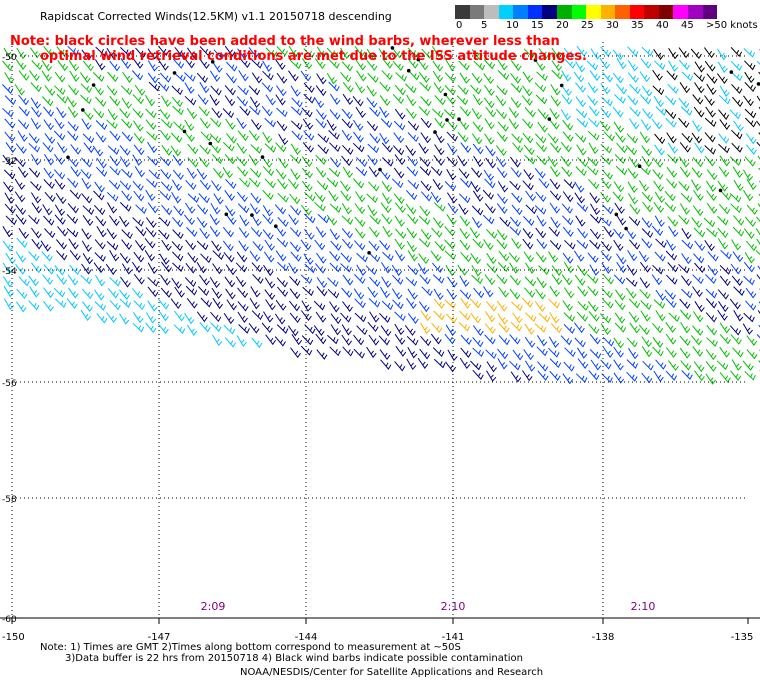 This screenshot has height=688, width=760. Describe the element at coordinates (586, 12) in the screenshot. I see `wind-speed-colorbar` at that location.